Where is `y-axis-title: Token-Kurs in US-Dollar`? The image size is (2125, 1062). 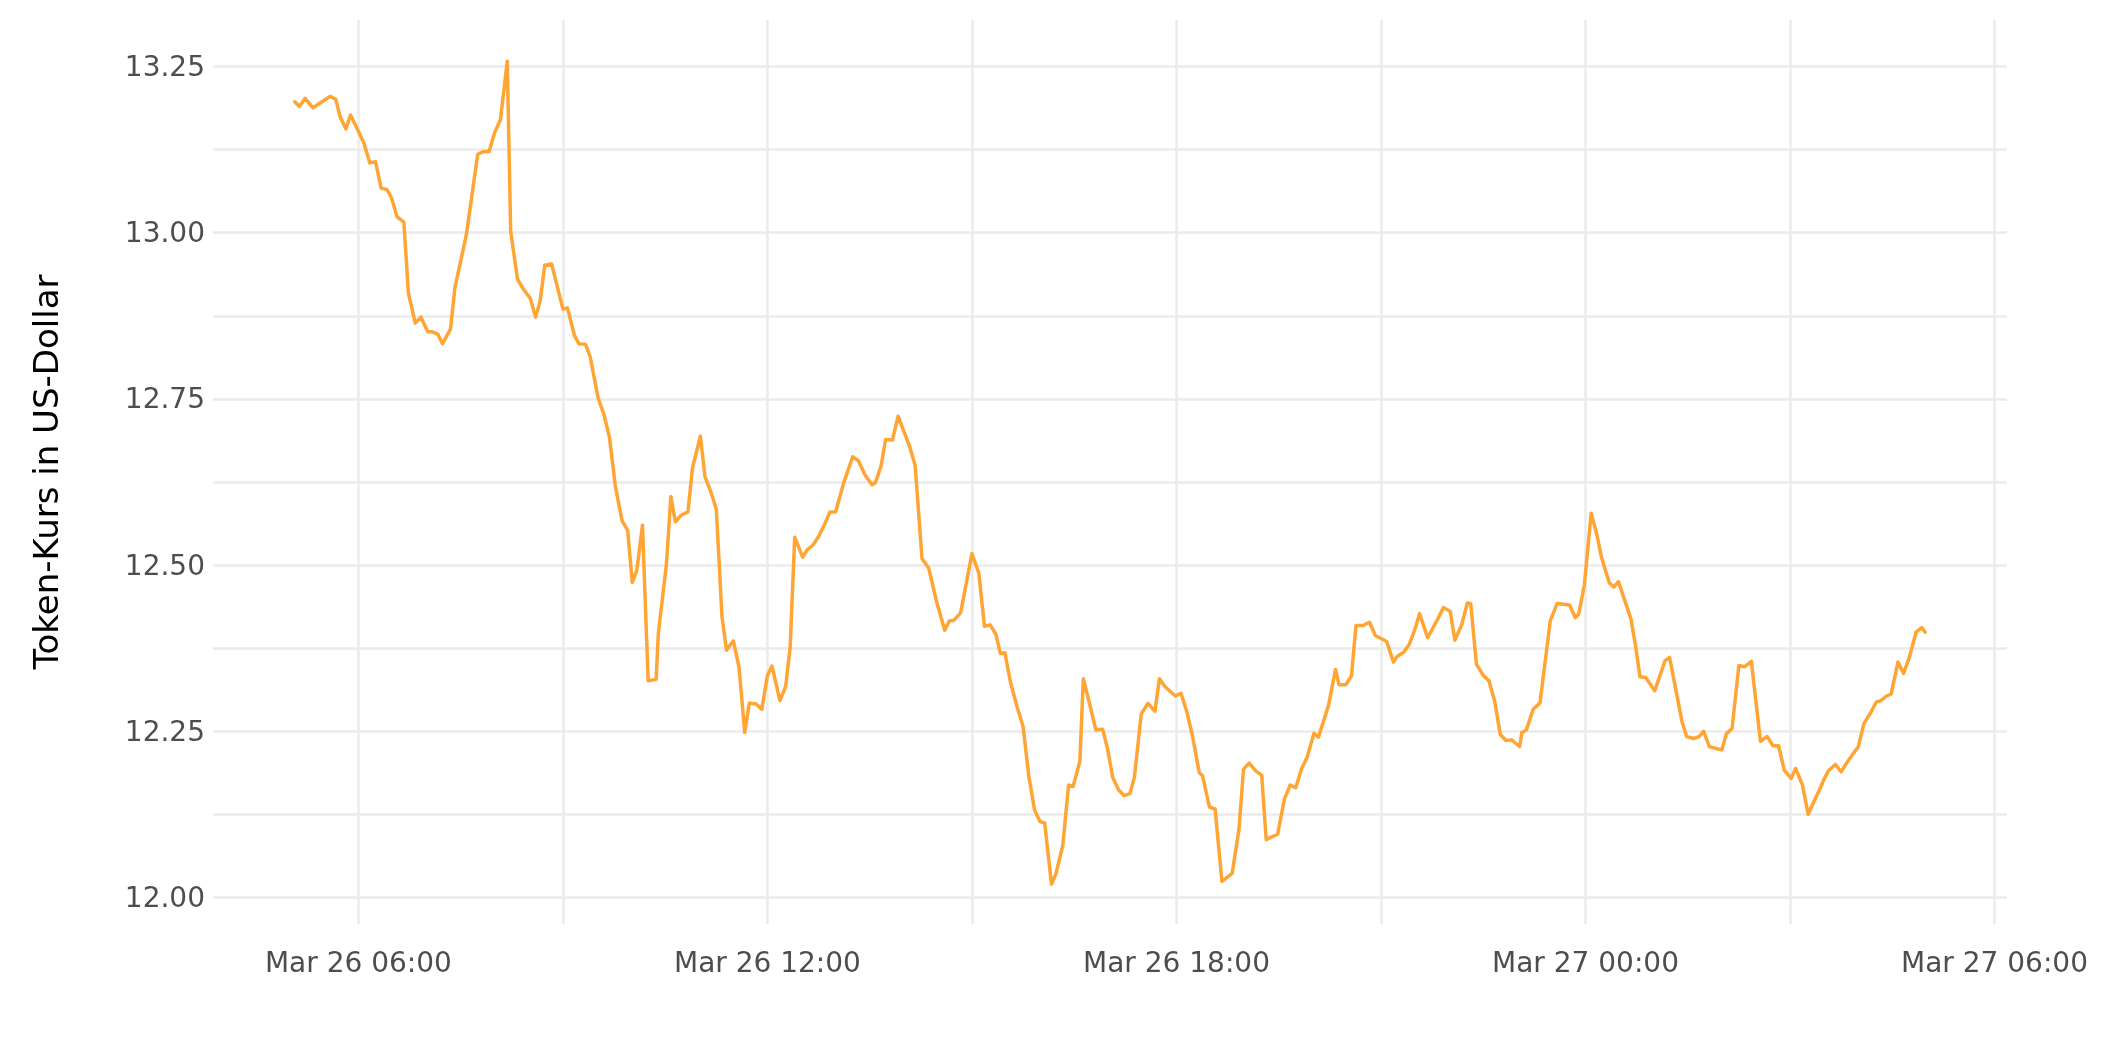 y-axis-title: Token-Kurs in US-Dollar is located at coordinates (46, 472).